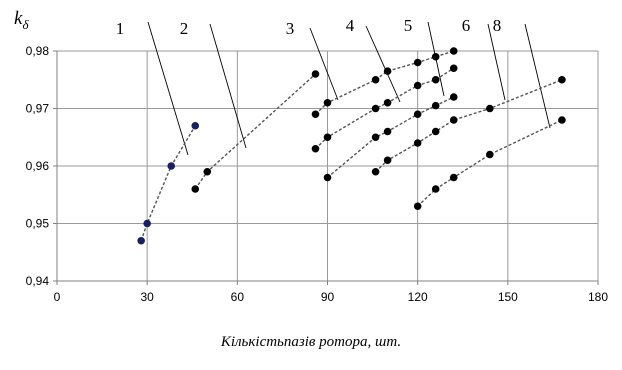  Describe the element at coordinates (238, 297) in the screenshot. I see `x-tick-label: 60` at that location.